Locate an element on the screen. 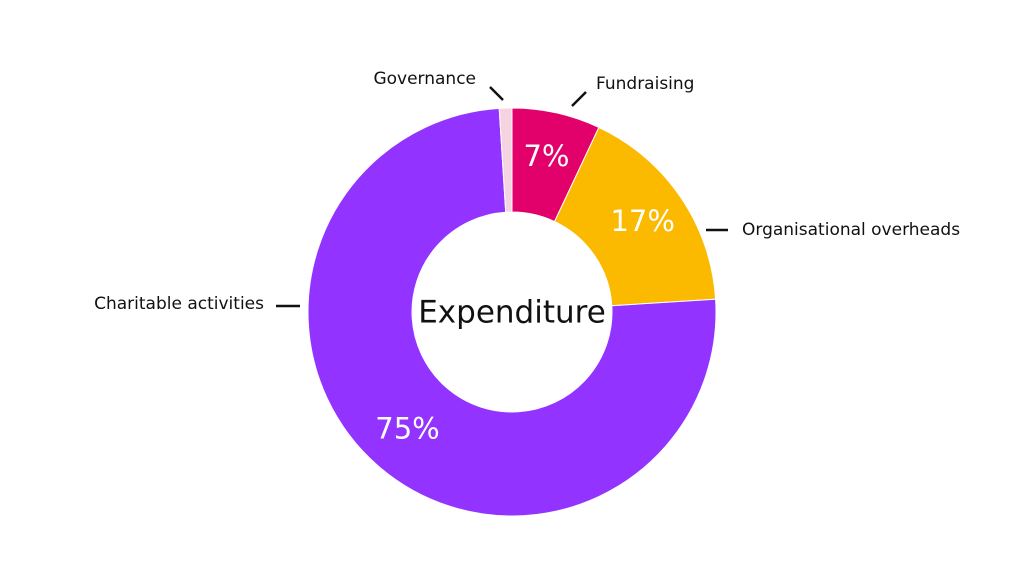  value-label: 17% is located at coordinates (642, 221).